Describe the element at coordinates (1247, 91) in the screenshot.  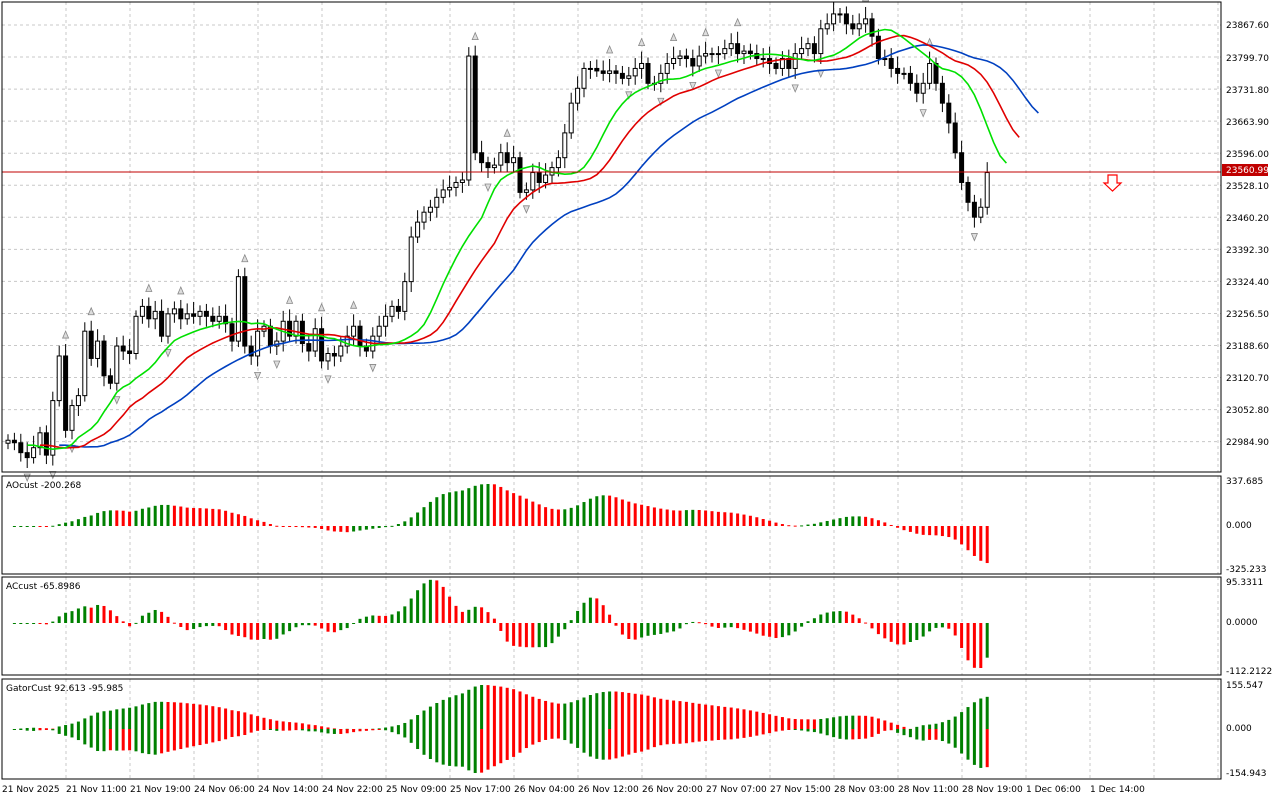
I see `price-tick: 23731.80` at that location.